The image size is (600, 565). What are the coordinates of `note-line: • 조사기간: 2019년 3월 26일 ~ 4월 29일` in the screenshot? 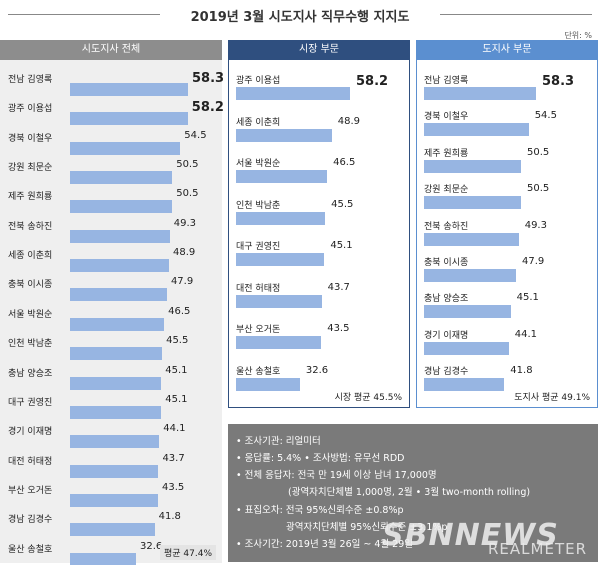 It's located at (325, 544).